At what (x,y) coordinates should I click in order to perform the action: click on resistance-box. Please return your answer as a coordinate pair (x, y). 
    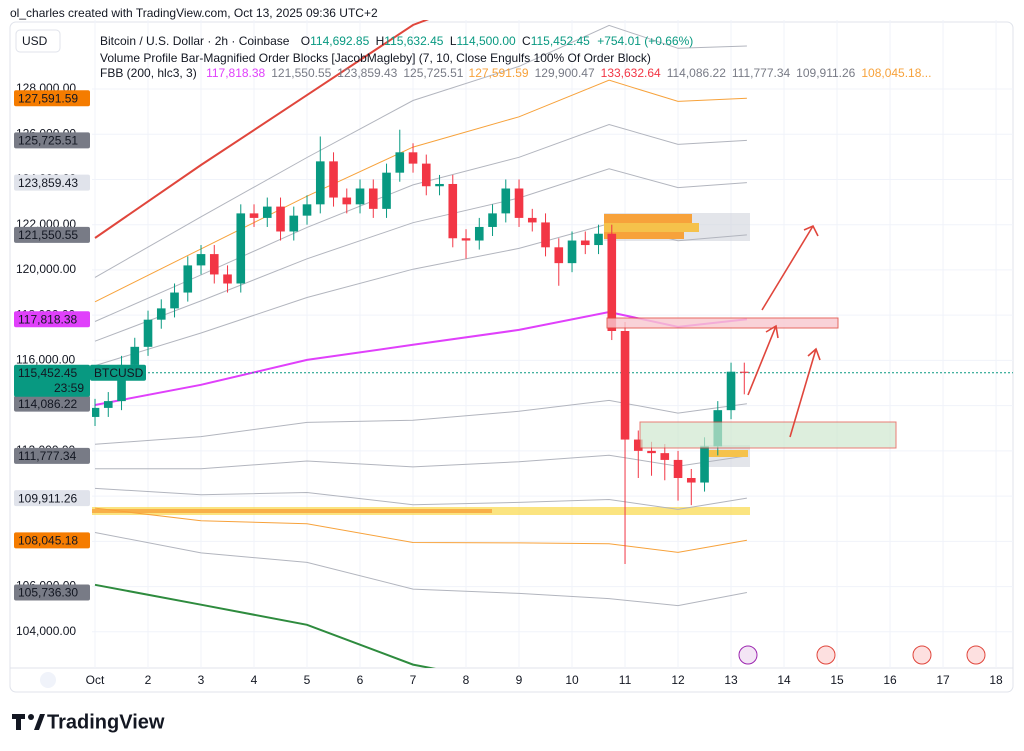
    Looking at the image, I should click on (722, 323).